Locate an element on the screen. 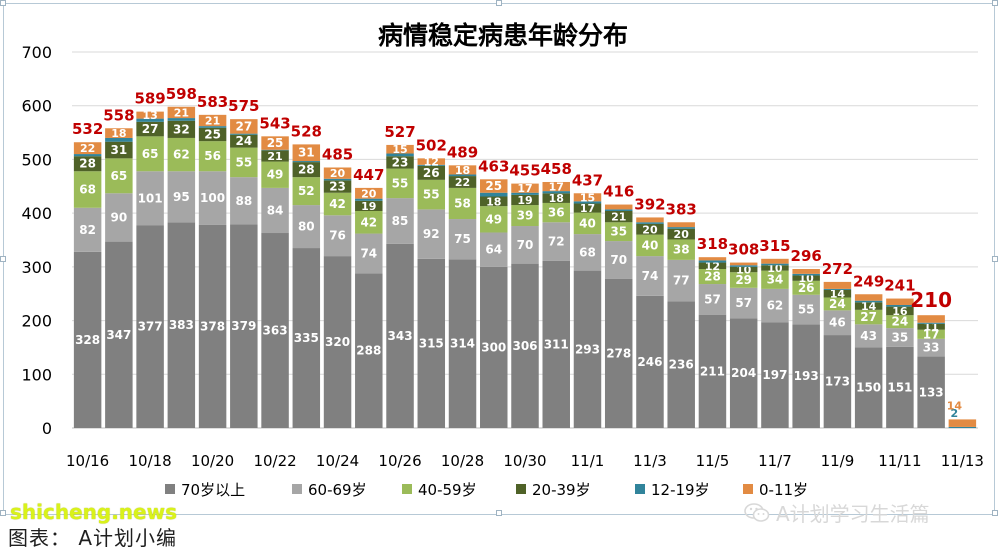 This screenshot has height=555, width=1000. segment-value-label: 20 is located at coordinates (682, 234).